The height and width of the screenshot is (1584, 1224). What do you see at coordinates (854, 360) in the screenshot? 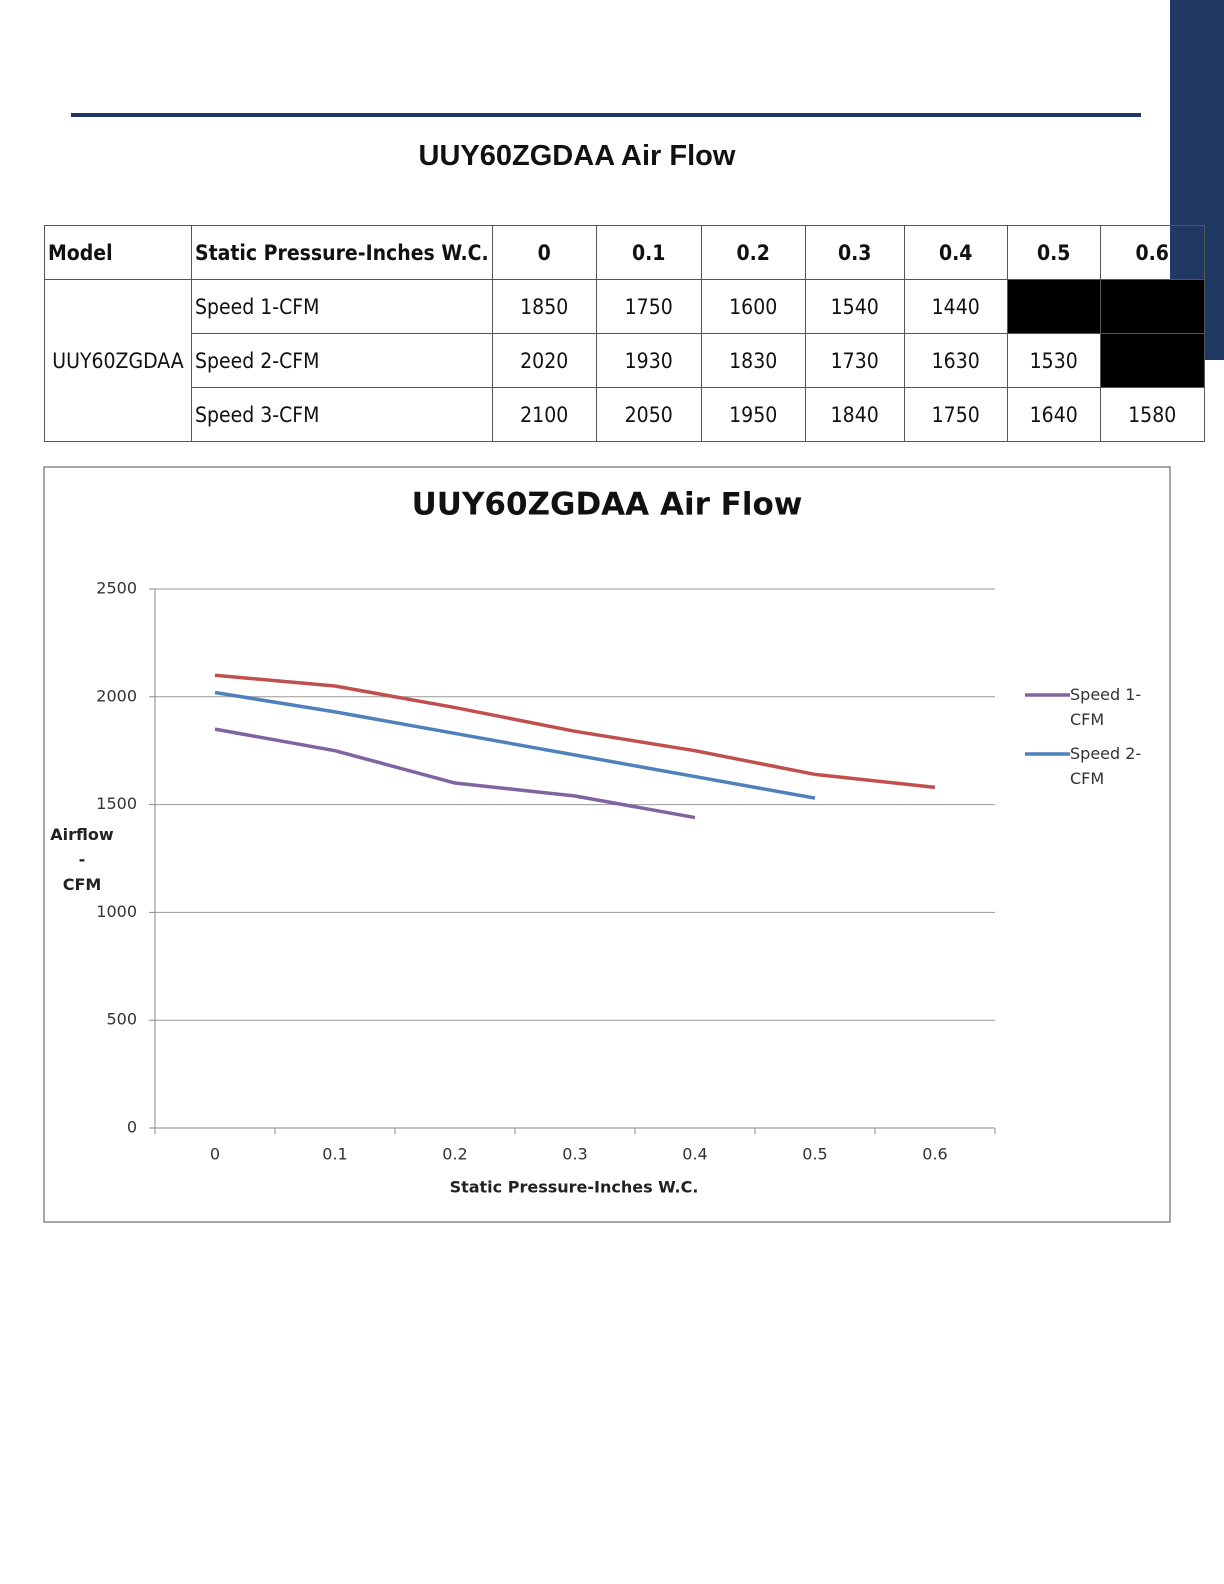
I see `value-cell: 1730` at bounding box center [854, 360].